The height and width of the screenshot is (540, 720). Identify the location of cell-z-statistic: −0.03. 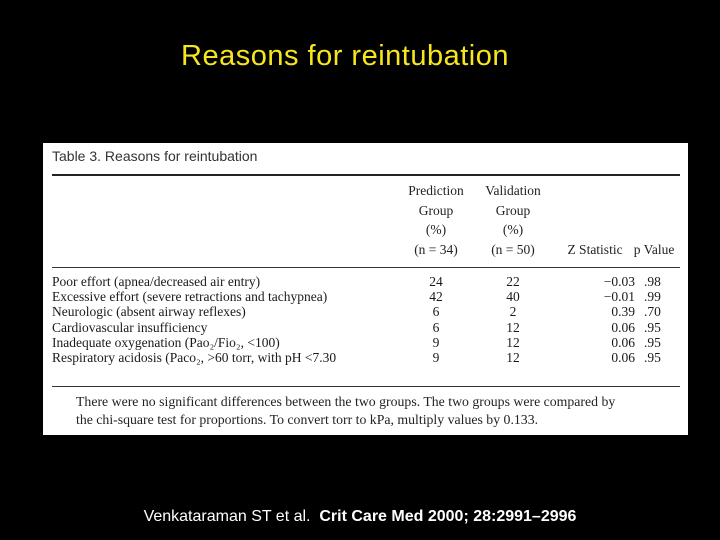
(619, 281).